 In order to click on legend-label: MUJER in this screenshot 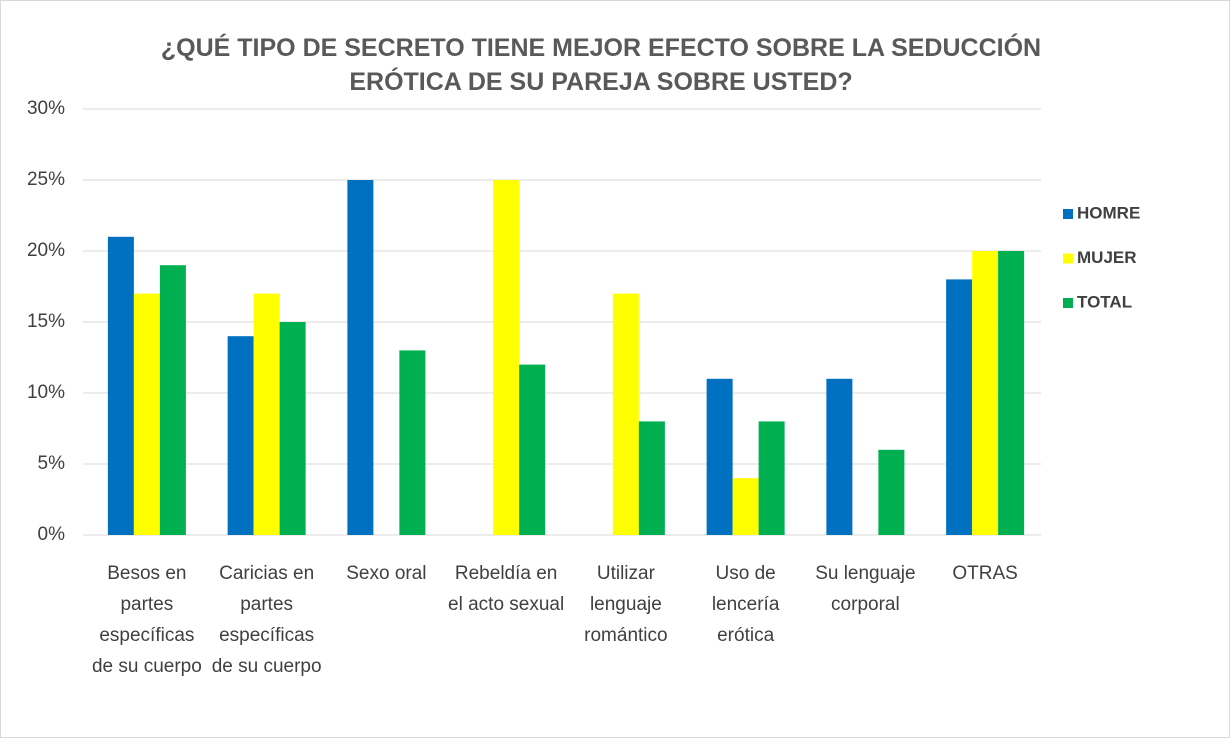, I will do `click(1107, 257)`.